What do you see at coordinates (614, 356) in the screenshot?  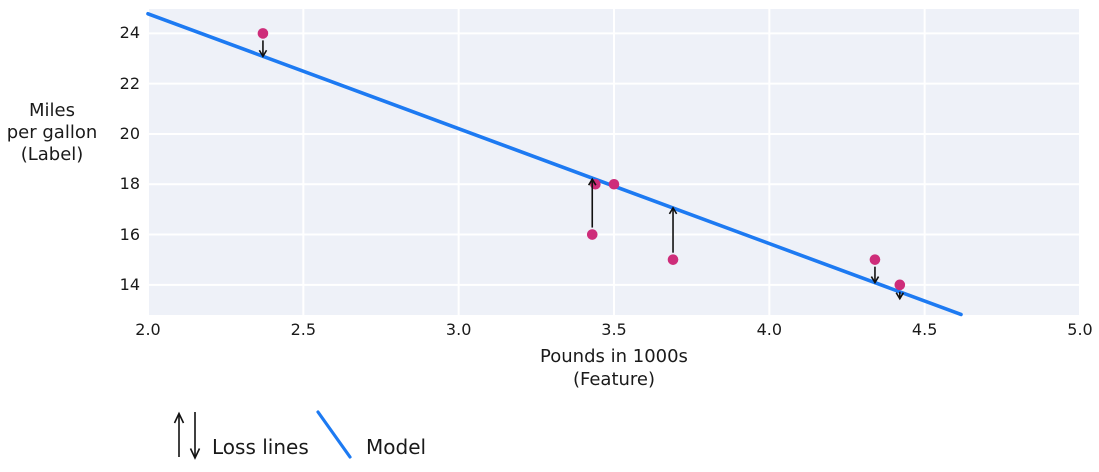 I see `x-axis-title-line: Pounds in 1000s` at bounding box center [614, 356].